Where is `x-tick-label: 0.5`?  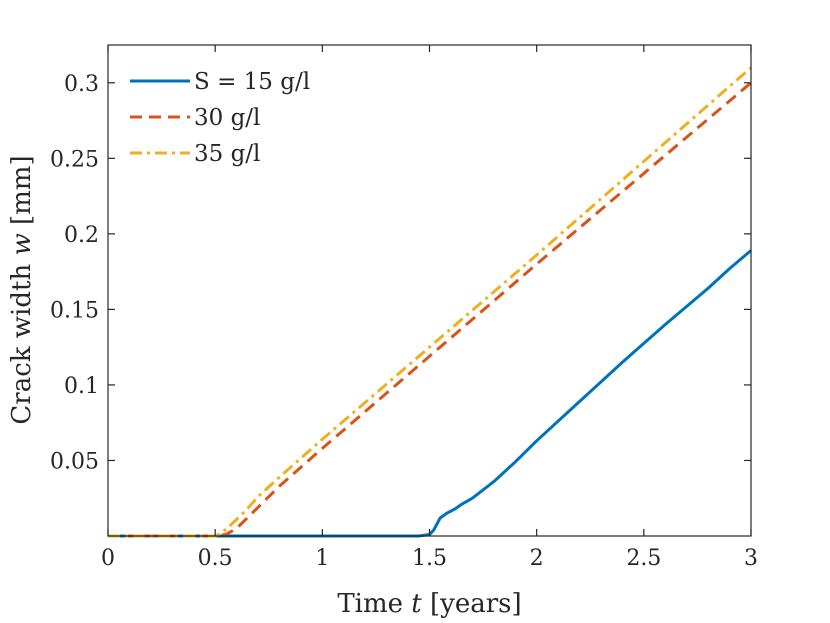 x-tick-label: 0.5 is located at coordinates (215, 558).